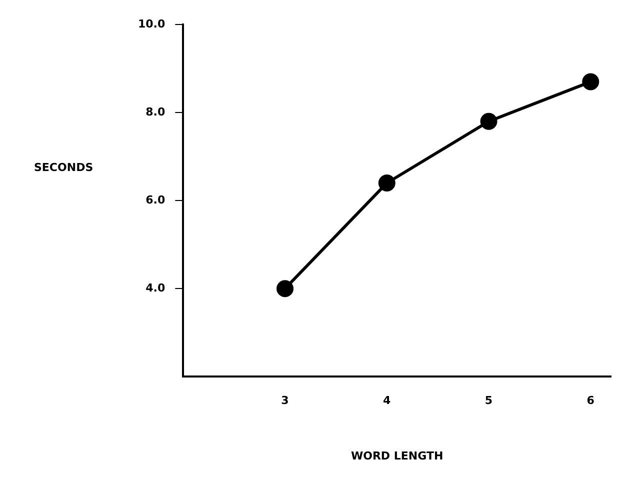  Describe the element at coordinates (488, 401) in the screenshot. I see `x-tick-label: 5` at that location.